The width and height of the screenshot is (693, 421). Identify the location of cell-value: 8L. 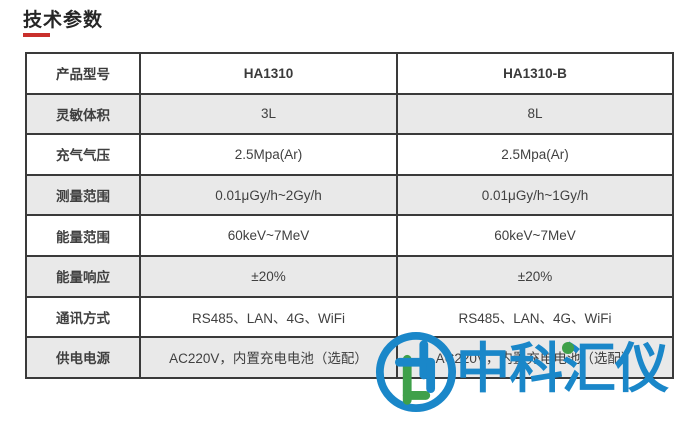
(535, 114).